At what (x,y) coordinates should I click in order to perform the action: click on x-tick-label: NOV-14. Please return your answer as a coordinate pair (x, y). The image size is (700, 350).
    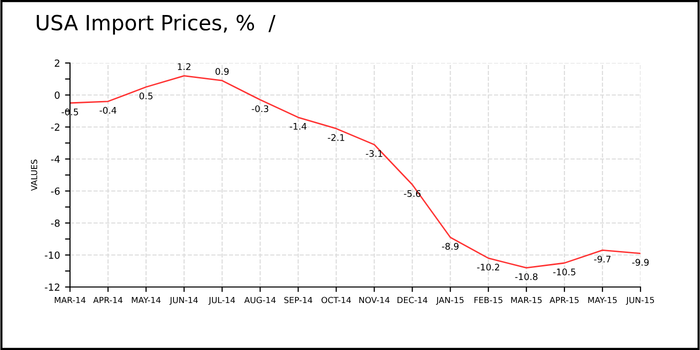
    Looking at the image, I should click on (374, 300).